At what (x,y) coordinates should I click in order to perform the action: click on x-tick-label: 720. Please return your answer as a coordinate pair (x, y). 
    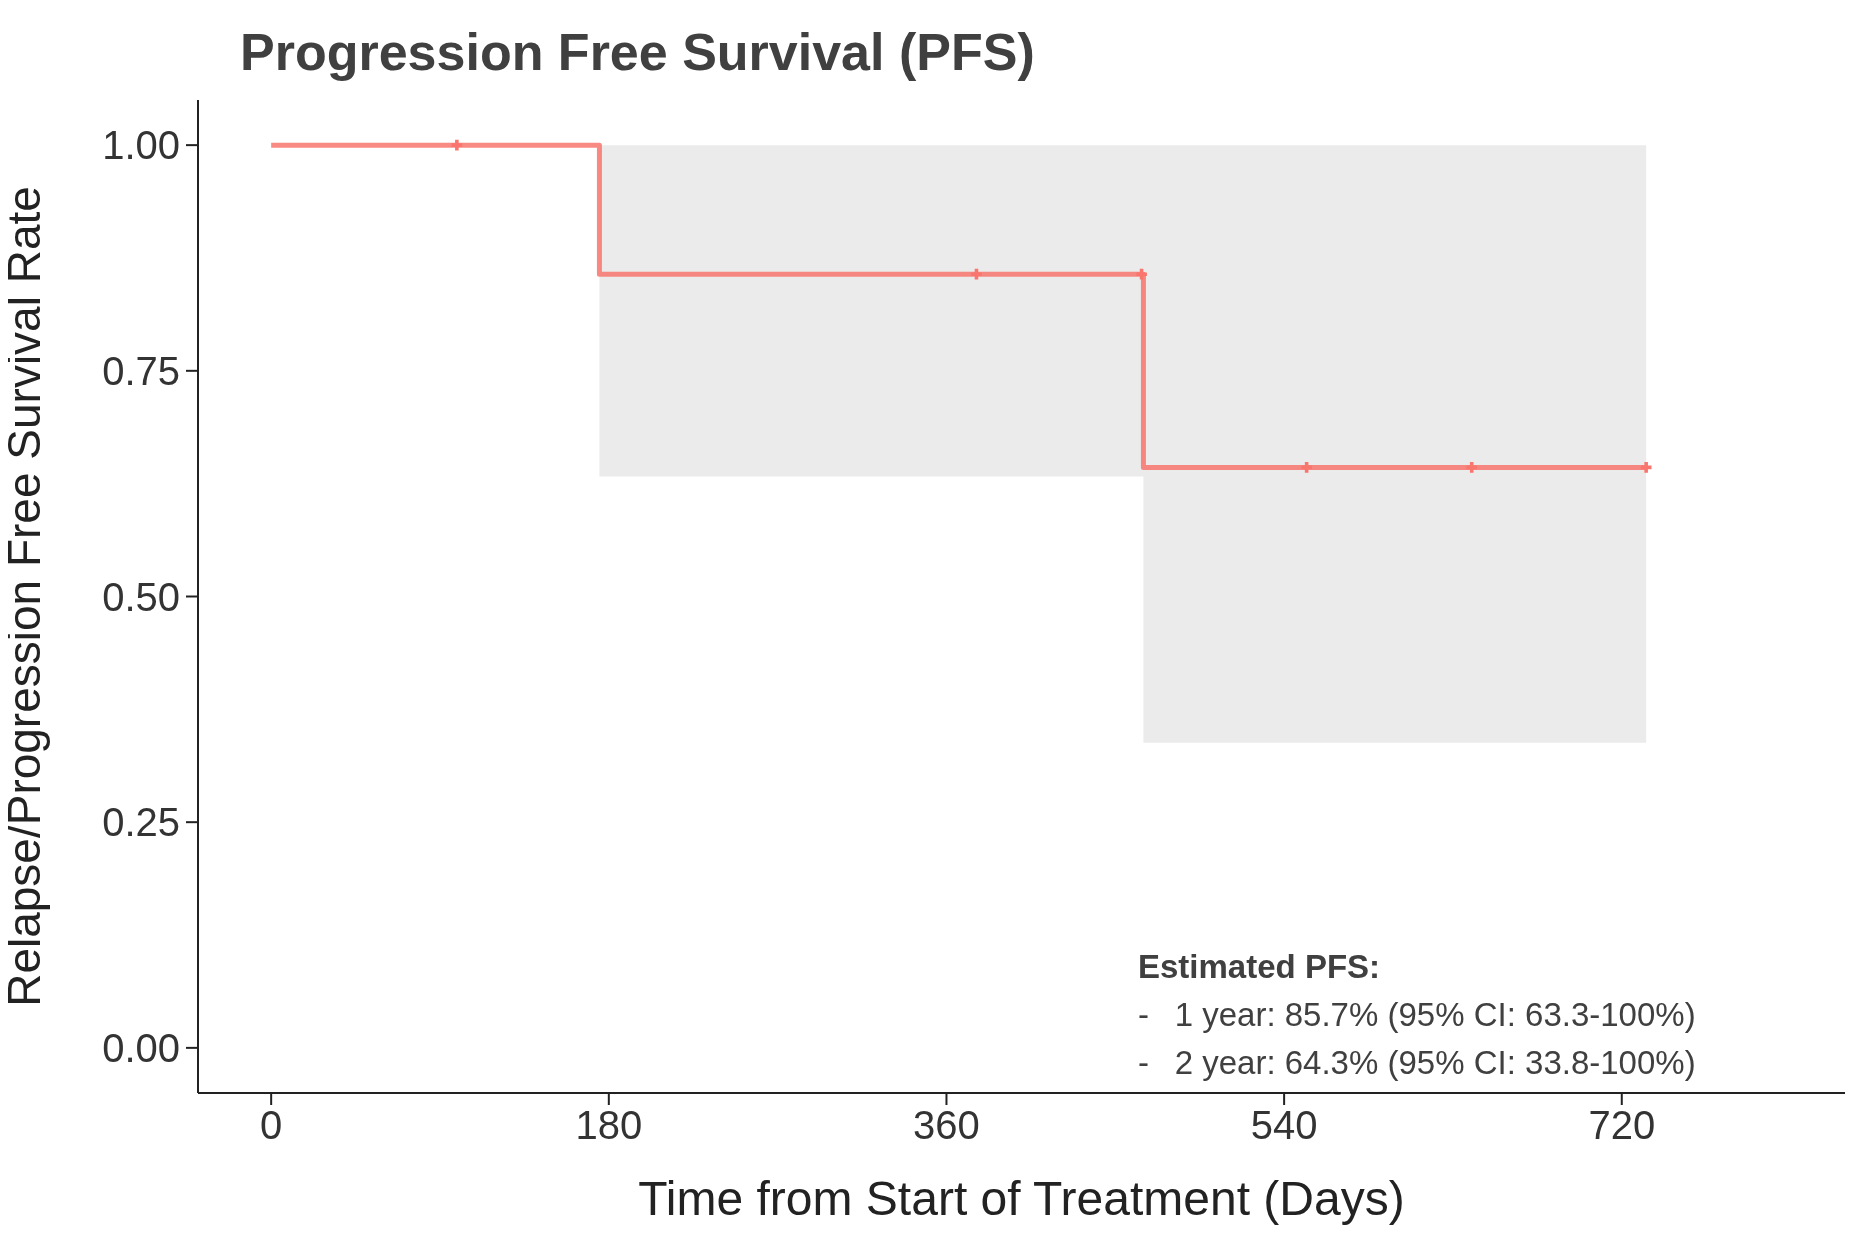
    Looking at the image, I should click on (1622, 1125).